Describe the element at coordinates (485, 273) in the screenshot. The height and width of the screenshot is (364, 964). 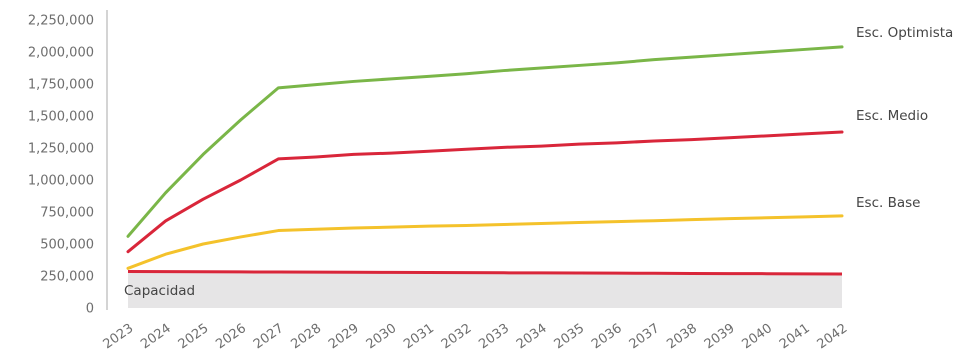
I see `capacity-line` at that location.